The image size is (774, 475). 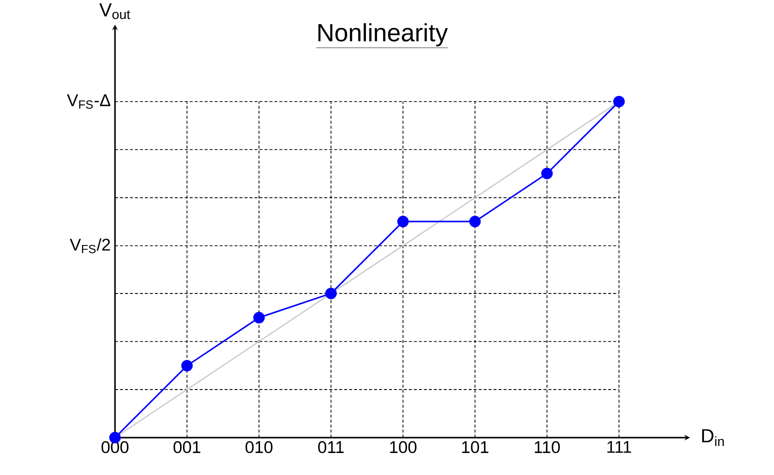 What do you see at coordinates (619, 447) in the screenshot?
I see `x-tick-label: 111` at bounding box center [619, 447].